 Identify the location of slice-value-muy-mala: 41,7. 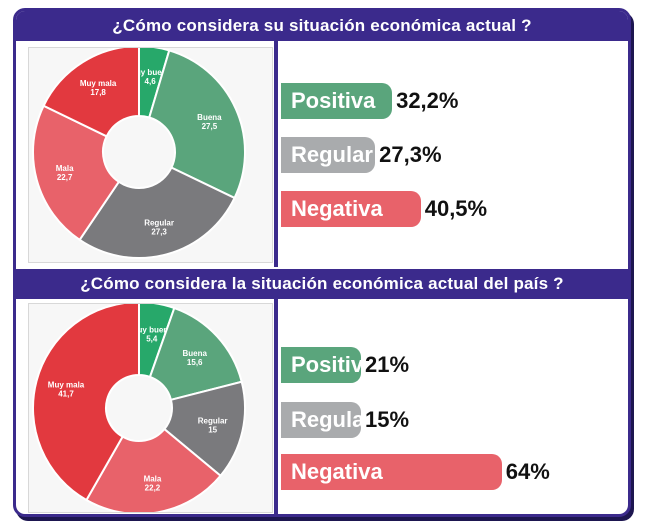
(66, 394).